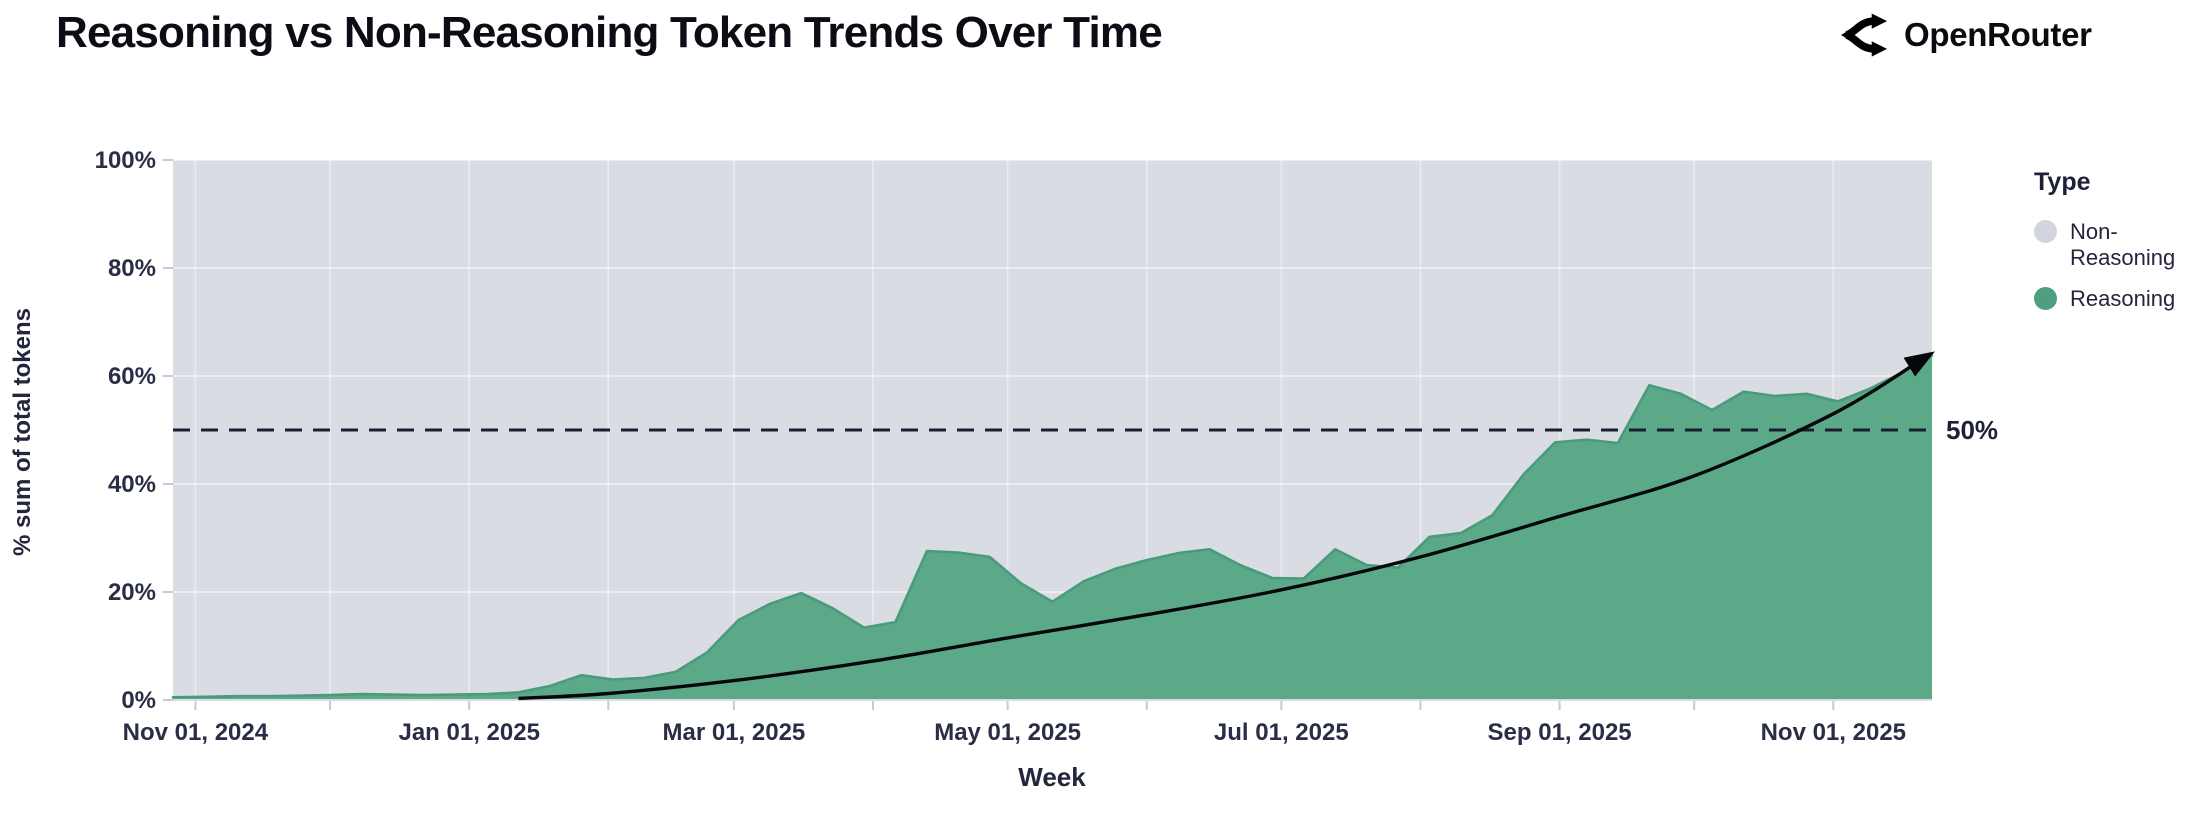  I want to click on fifty-percent-label: 50%, so click(1972, 430).